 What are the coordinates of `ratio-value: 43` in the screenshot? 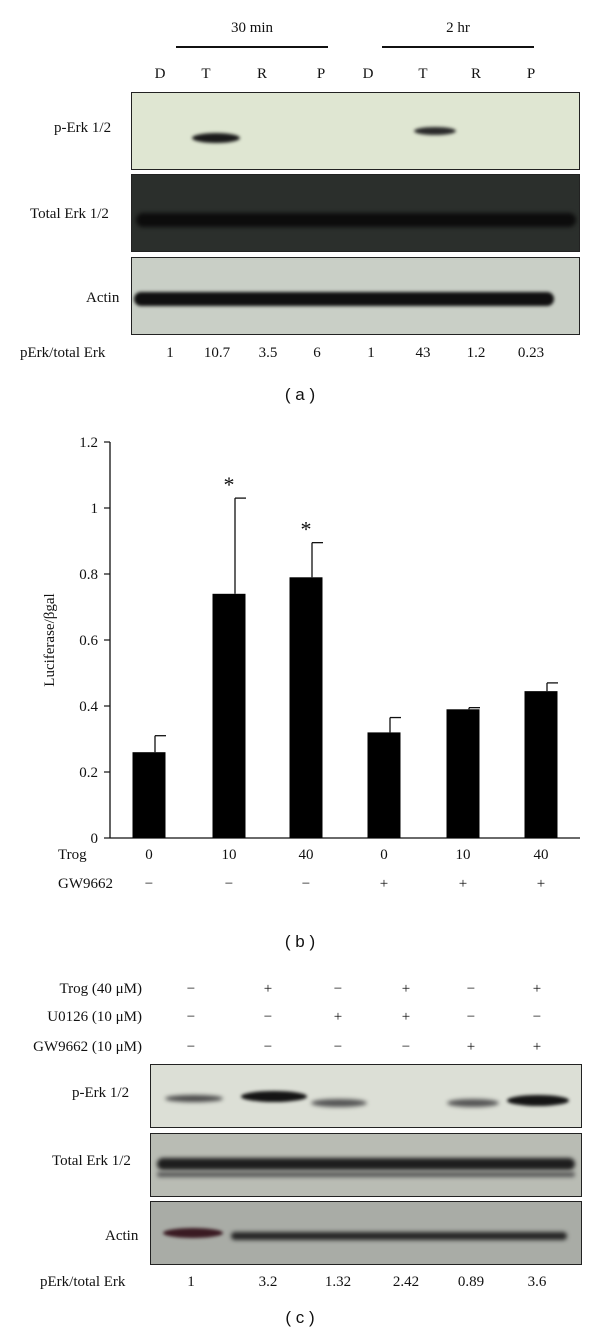 It's located at (423, 353).